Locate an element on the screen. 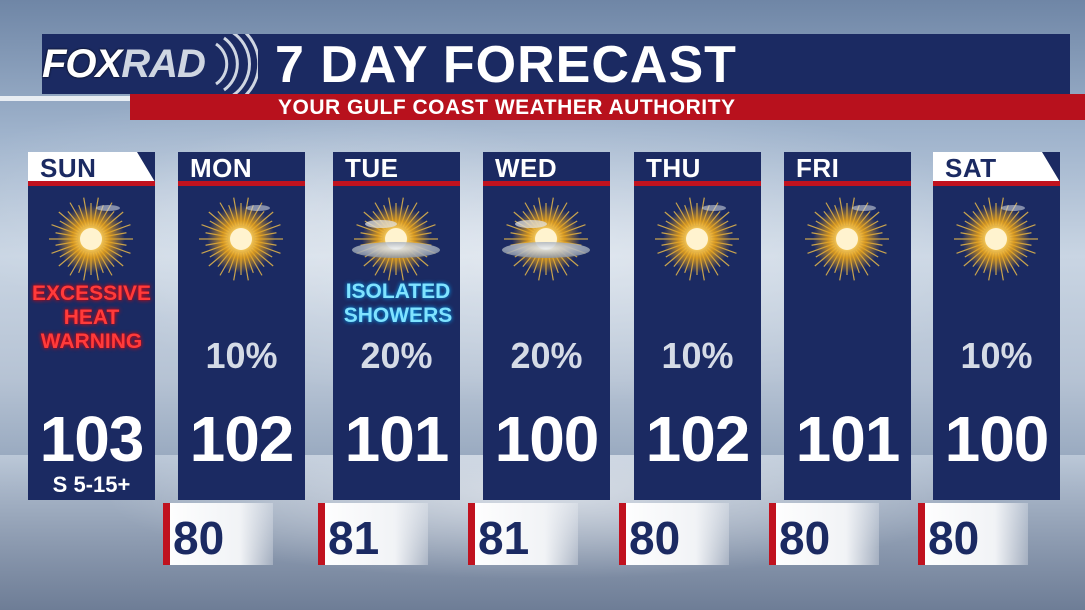 The image size is (1085, 610). logo-fox-text: FOX is located at coordinates (82, 64).